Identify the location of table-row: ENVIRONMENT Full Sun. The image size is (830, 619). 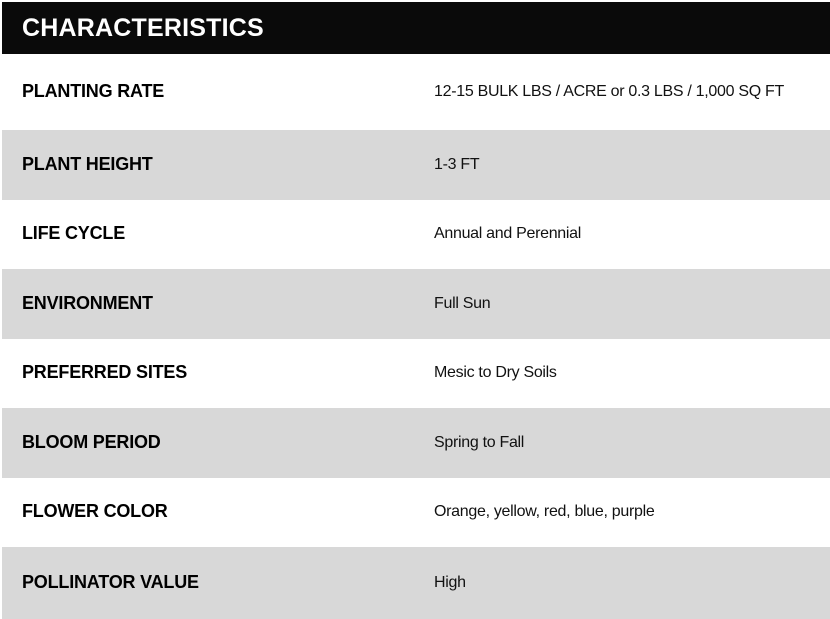
(416, 304).